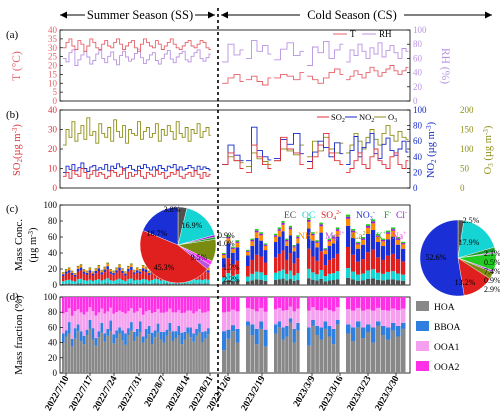 Image resolution: width=500 pixels, height=417 pixels. What do you see at coordinates (259, 158) in the screenshot?
I see `so2-cold-line` at bounding box center [259, 158].